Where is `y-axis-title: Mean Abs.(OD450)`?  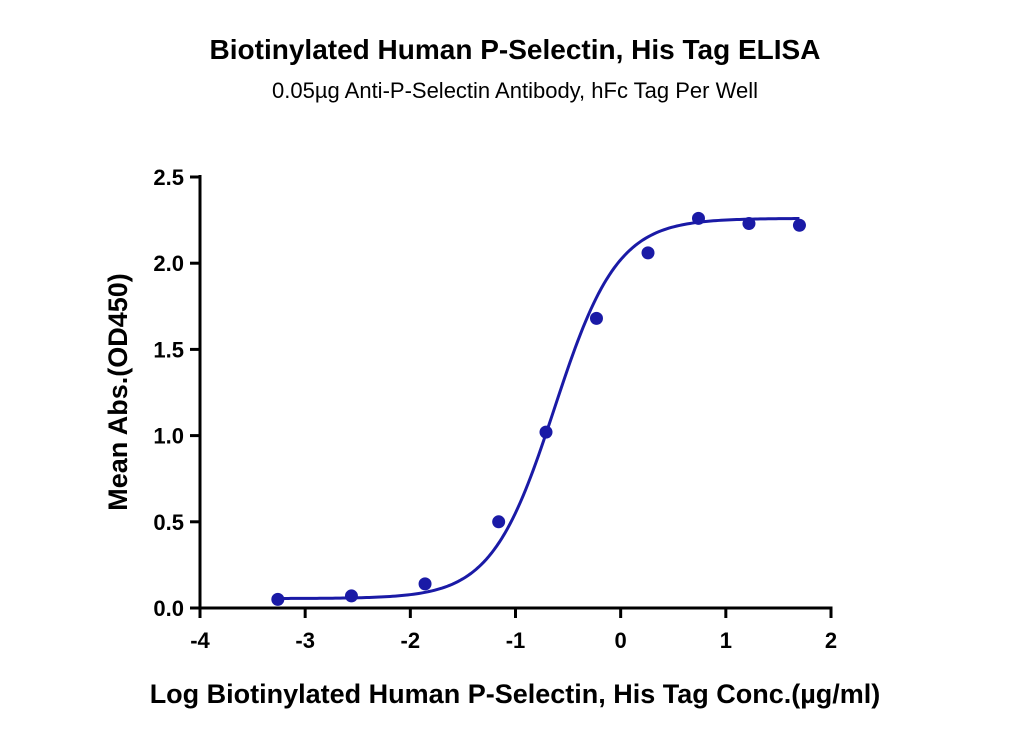 y-axis-title: Mean Abs.(OD450) is located at coordinates (118, 392).